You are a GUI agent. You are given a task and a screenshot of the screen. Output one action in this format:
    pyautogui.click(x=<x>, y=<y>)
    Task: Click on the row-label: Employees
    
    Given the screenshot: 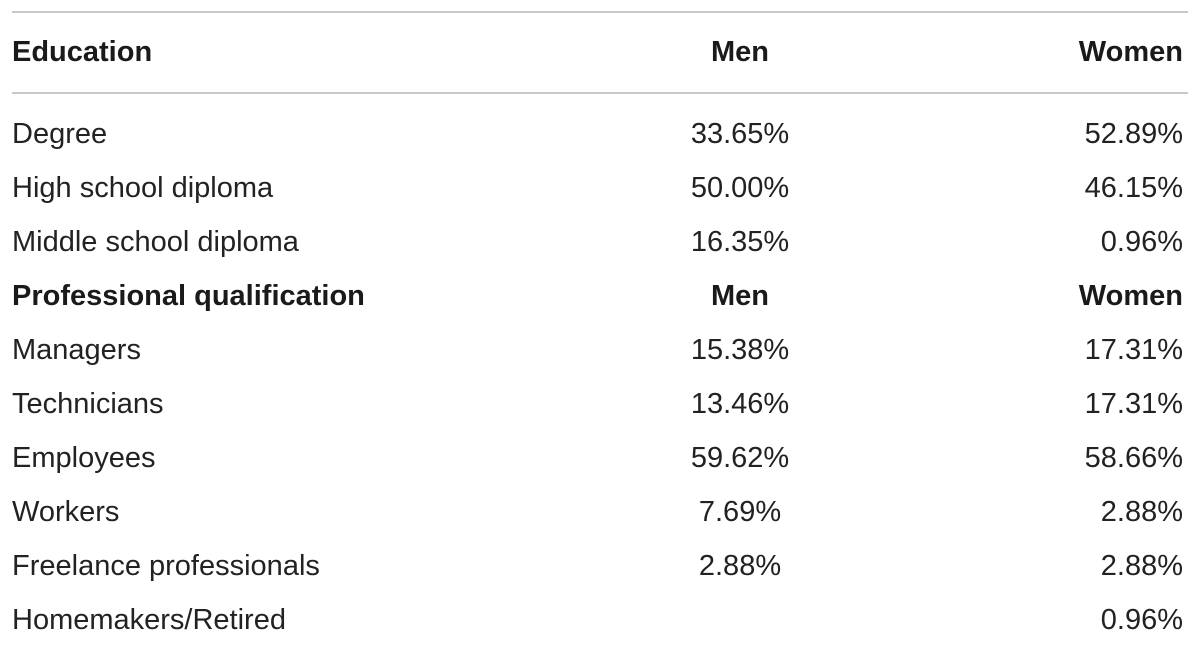 What is the action you would take?
    pyautogui.click(x=84, y=458)
    